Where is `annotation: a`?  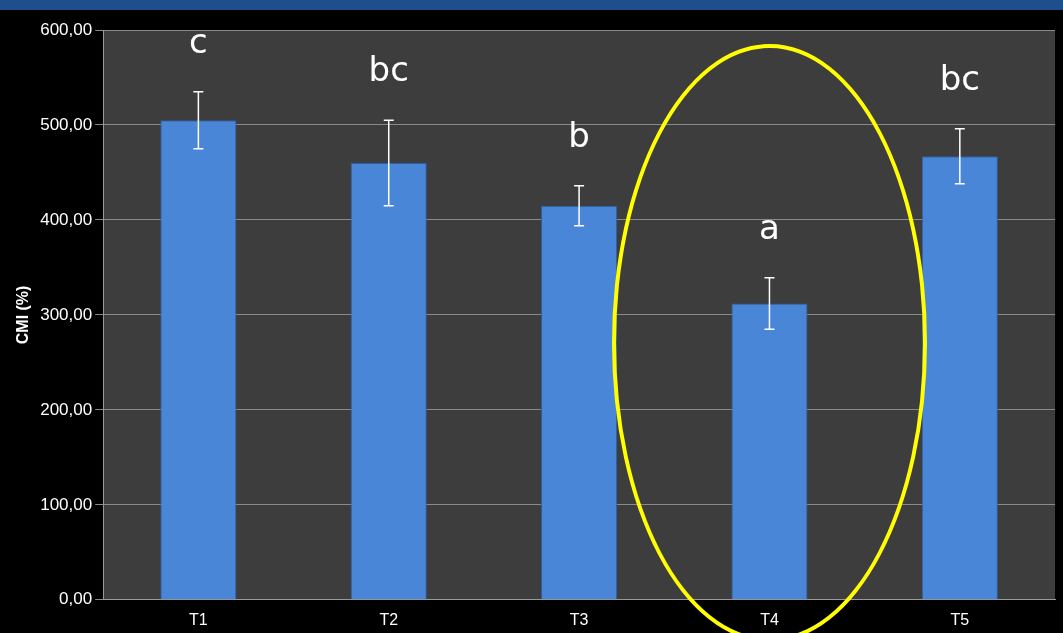 annotation: a is located at coordinates (769, 226).